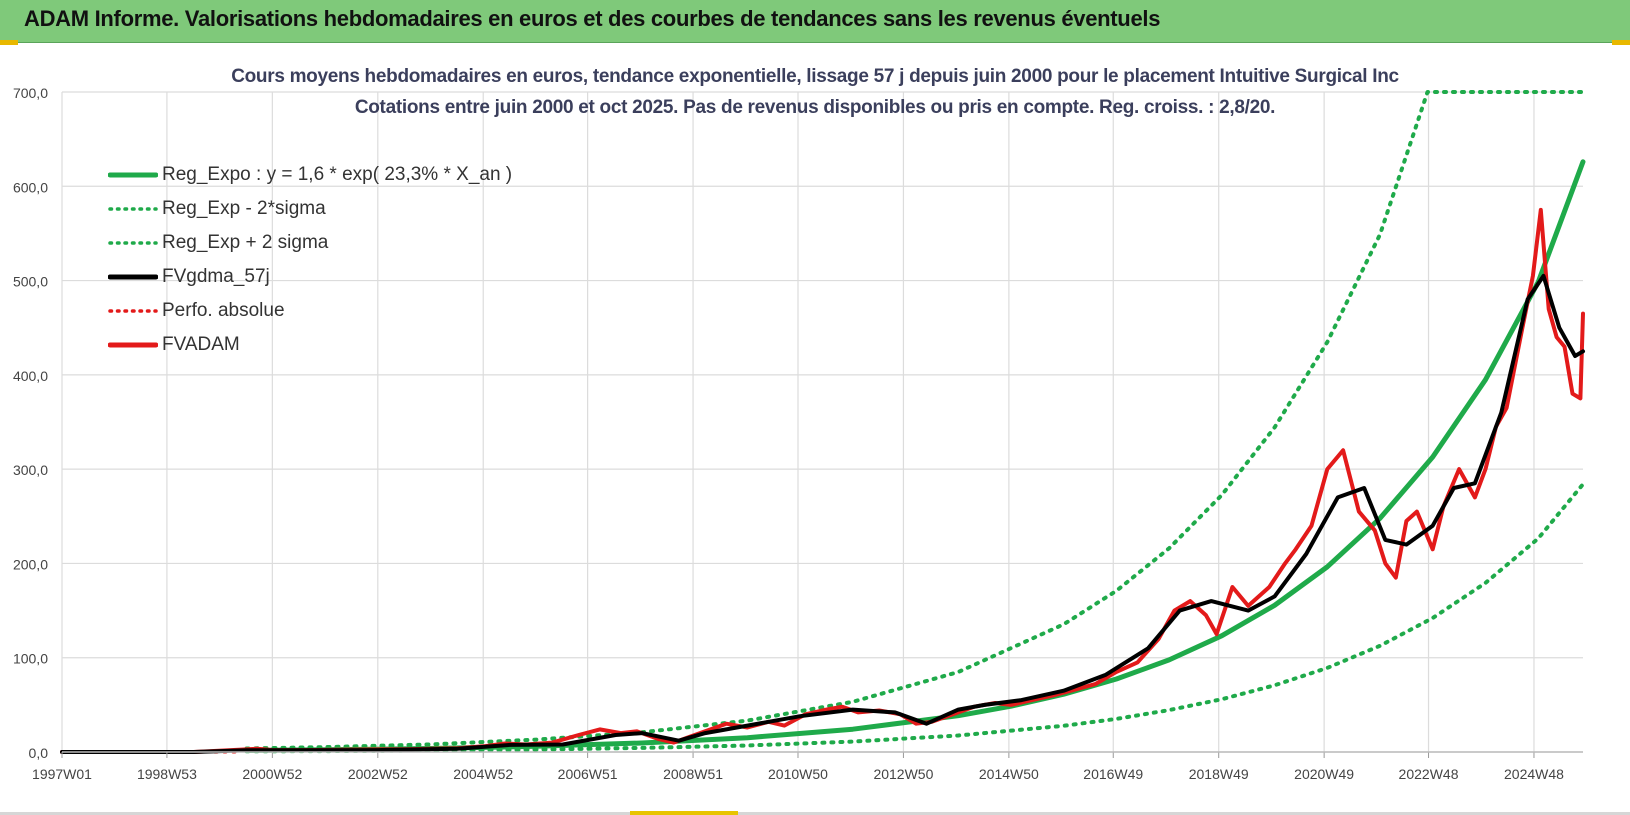 The image size is (1630, 815). Describe the element at coordinates (310, 345) in the screenshot. I see `legend-item: FVADAM` at that location.